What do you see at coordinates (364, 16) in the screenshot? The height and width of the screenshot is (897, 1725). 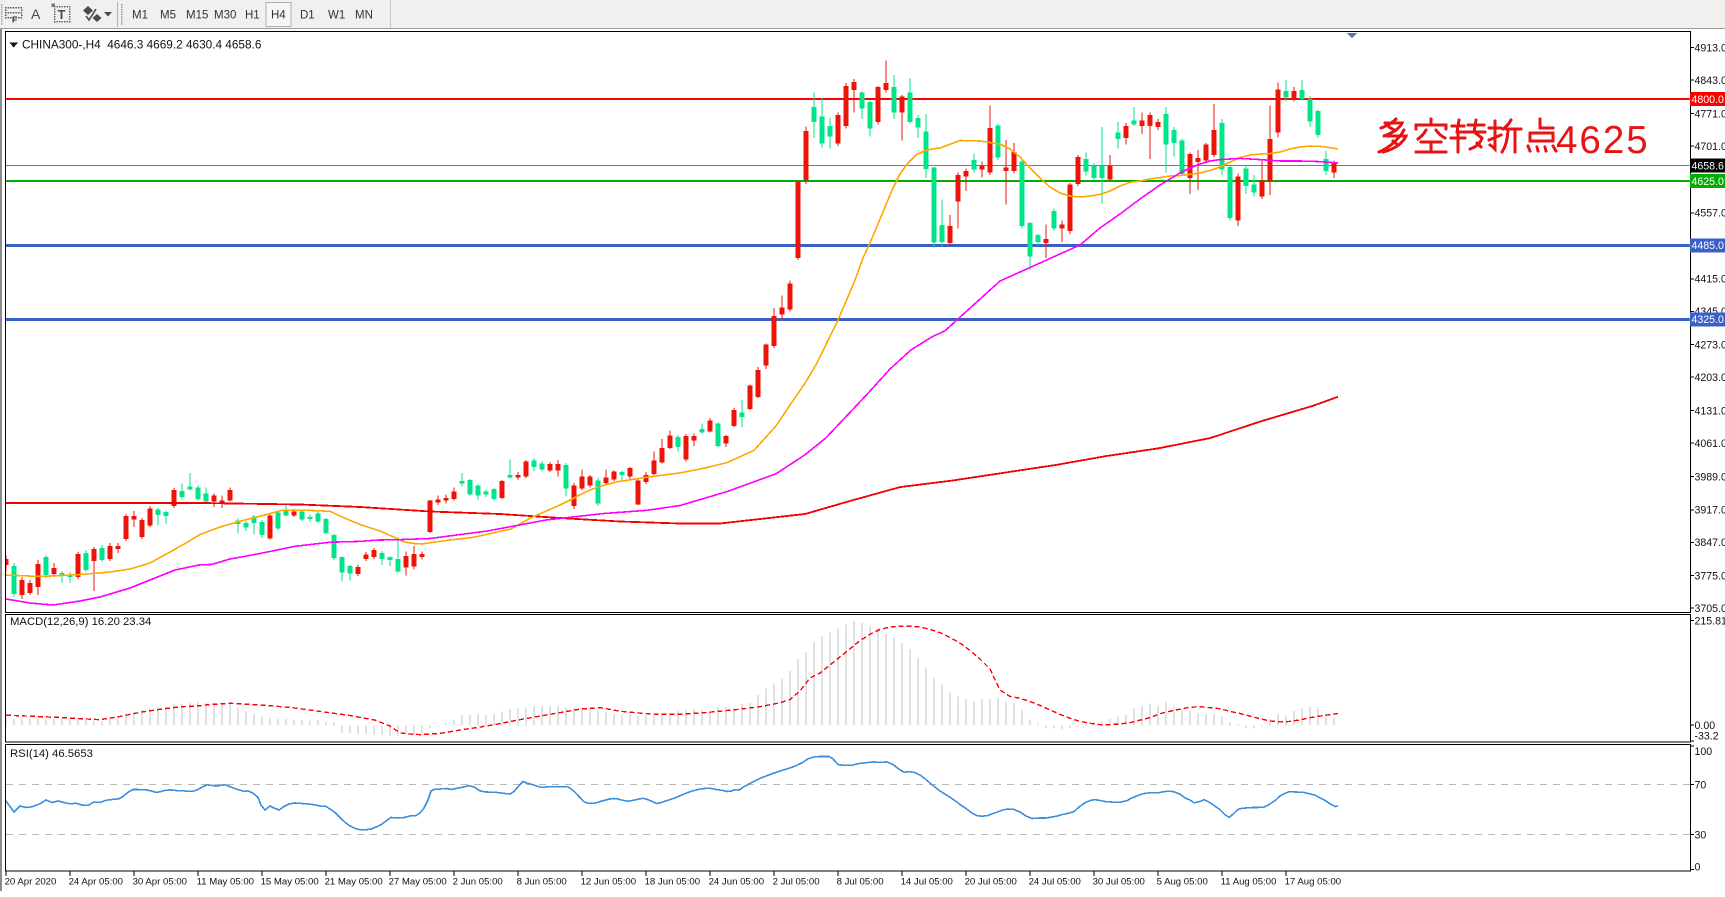 I see `svg-text: MN` at bounding box center [364, 16].